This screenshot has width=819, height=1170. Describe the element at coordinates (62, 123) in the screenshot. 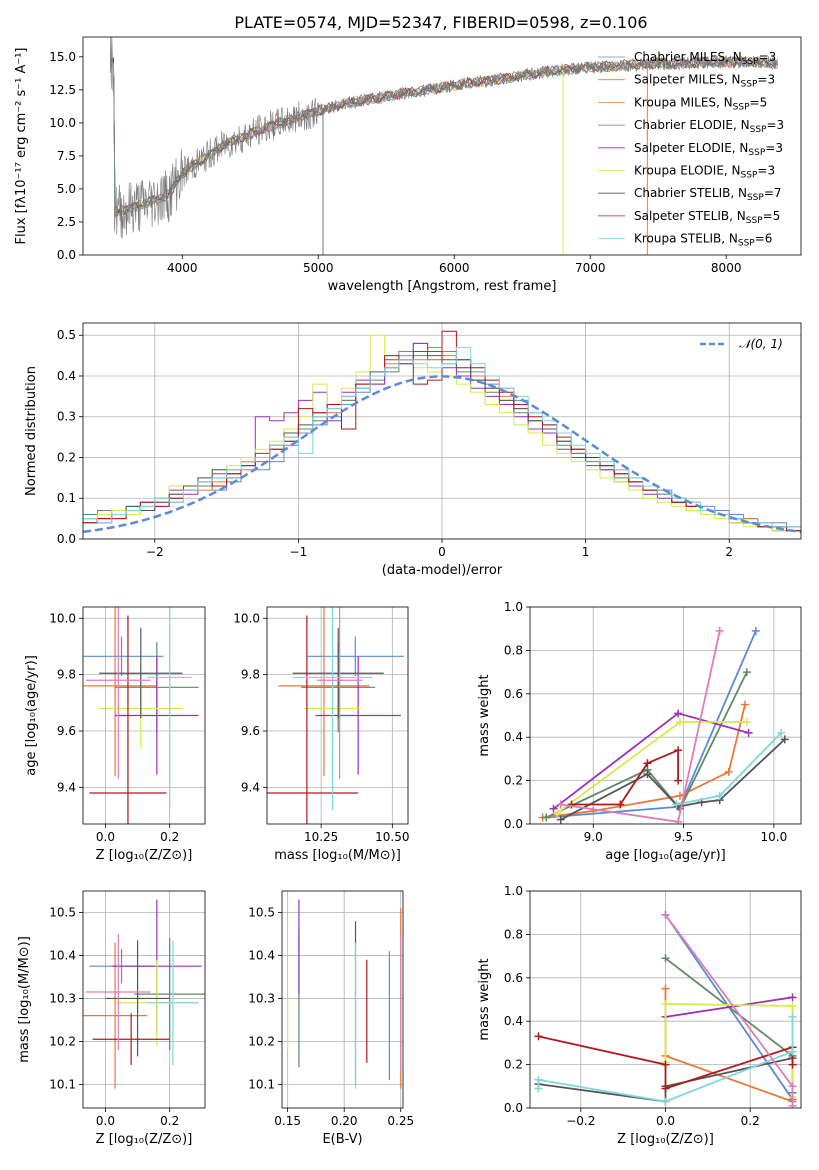

I see `y-tick-label: 10.0` at that location.